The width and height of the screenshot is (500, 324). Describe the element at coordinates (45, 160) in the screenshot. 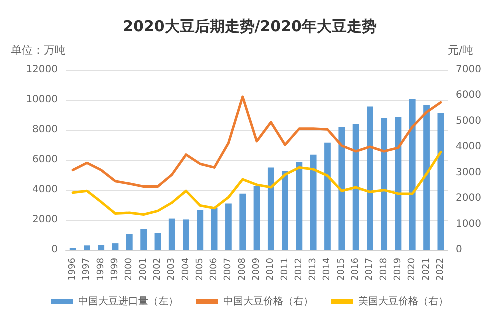

I see `y-tick-label: 6000` at that location.